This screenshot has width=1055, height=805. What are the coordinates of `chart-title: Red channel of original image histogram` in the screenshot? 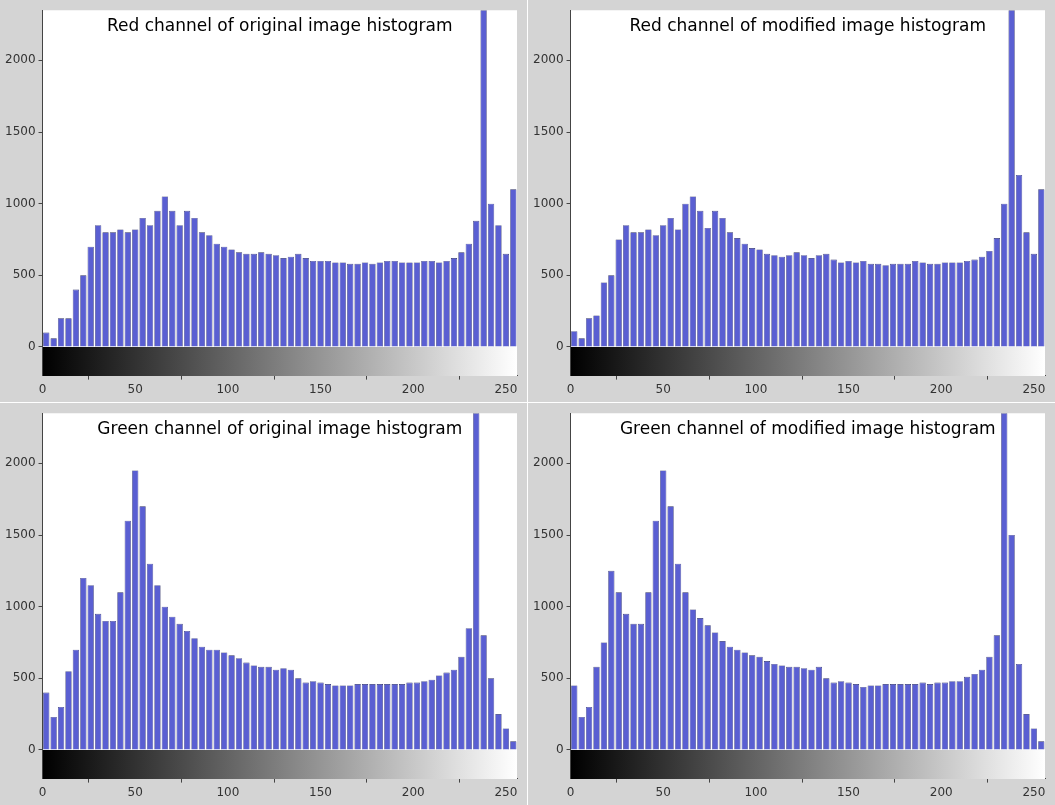 It's located at (279, 25).